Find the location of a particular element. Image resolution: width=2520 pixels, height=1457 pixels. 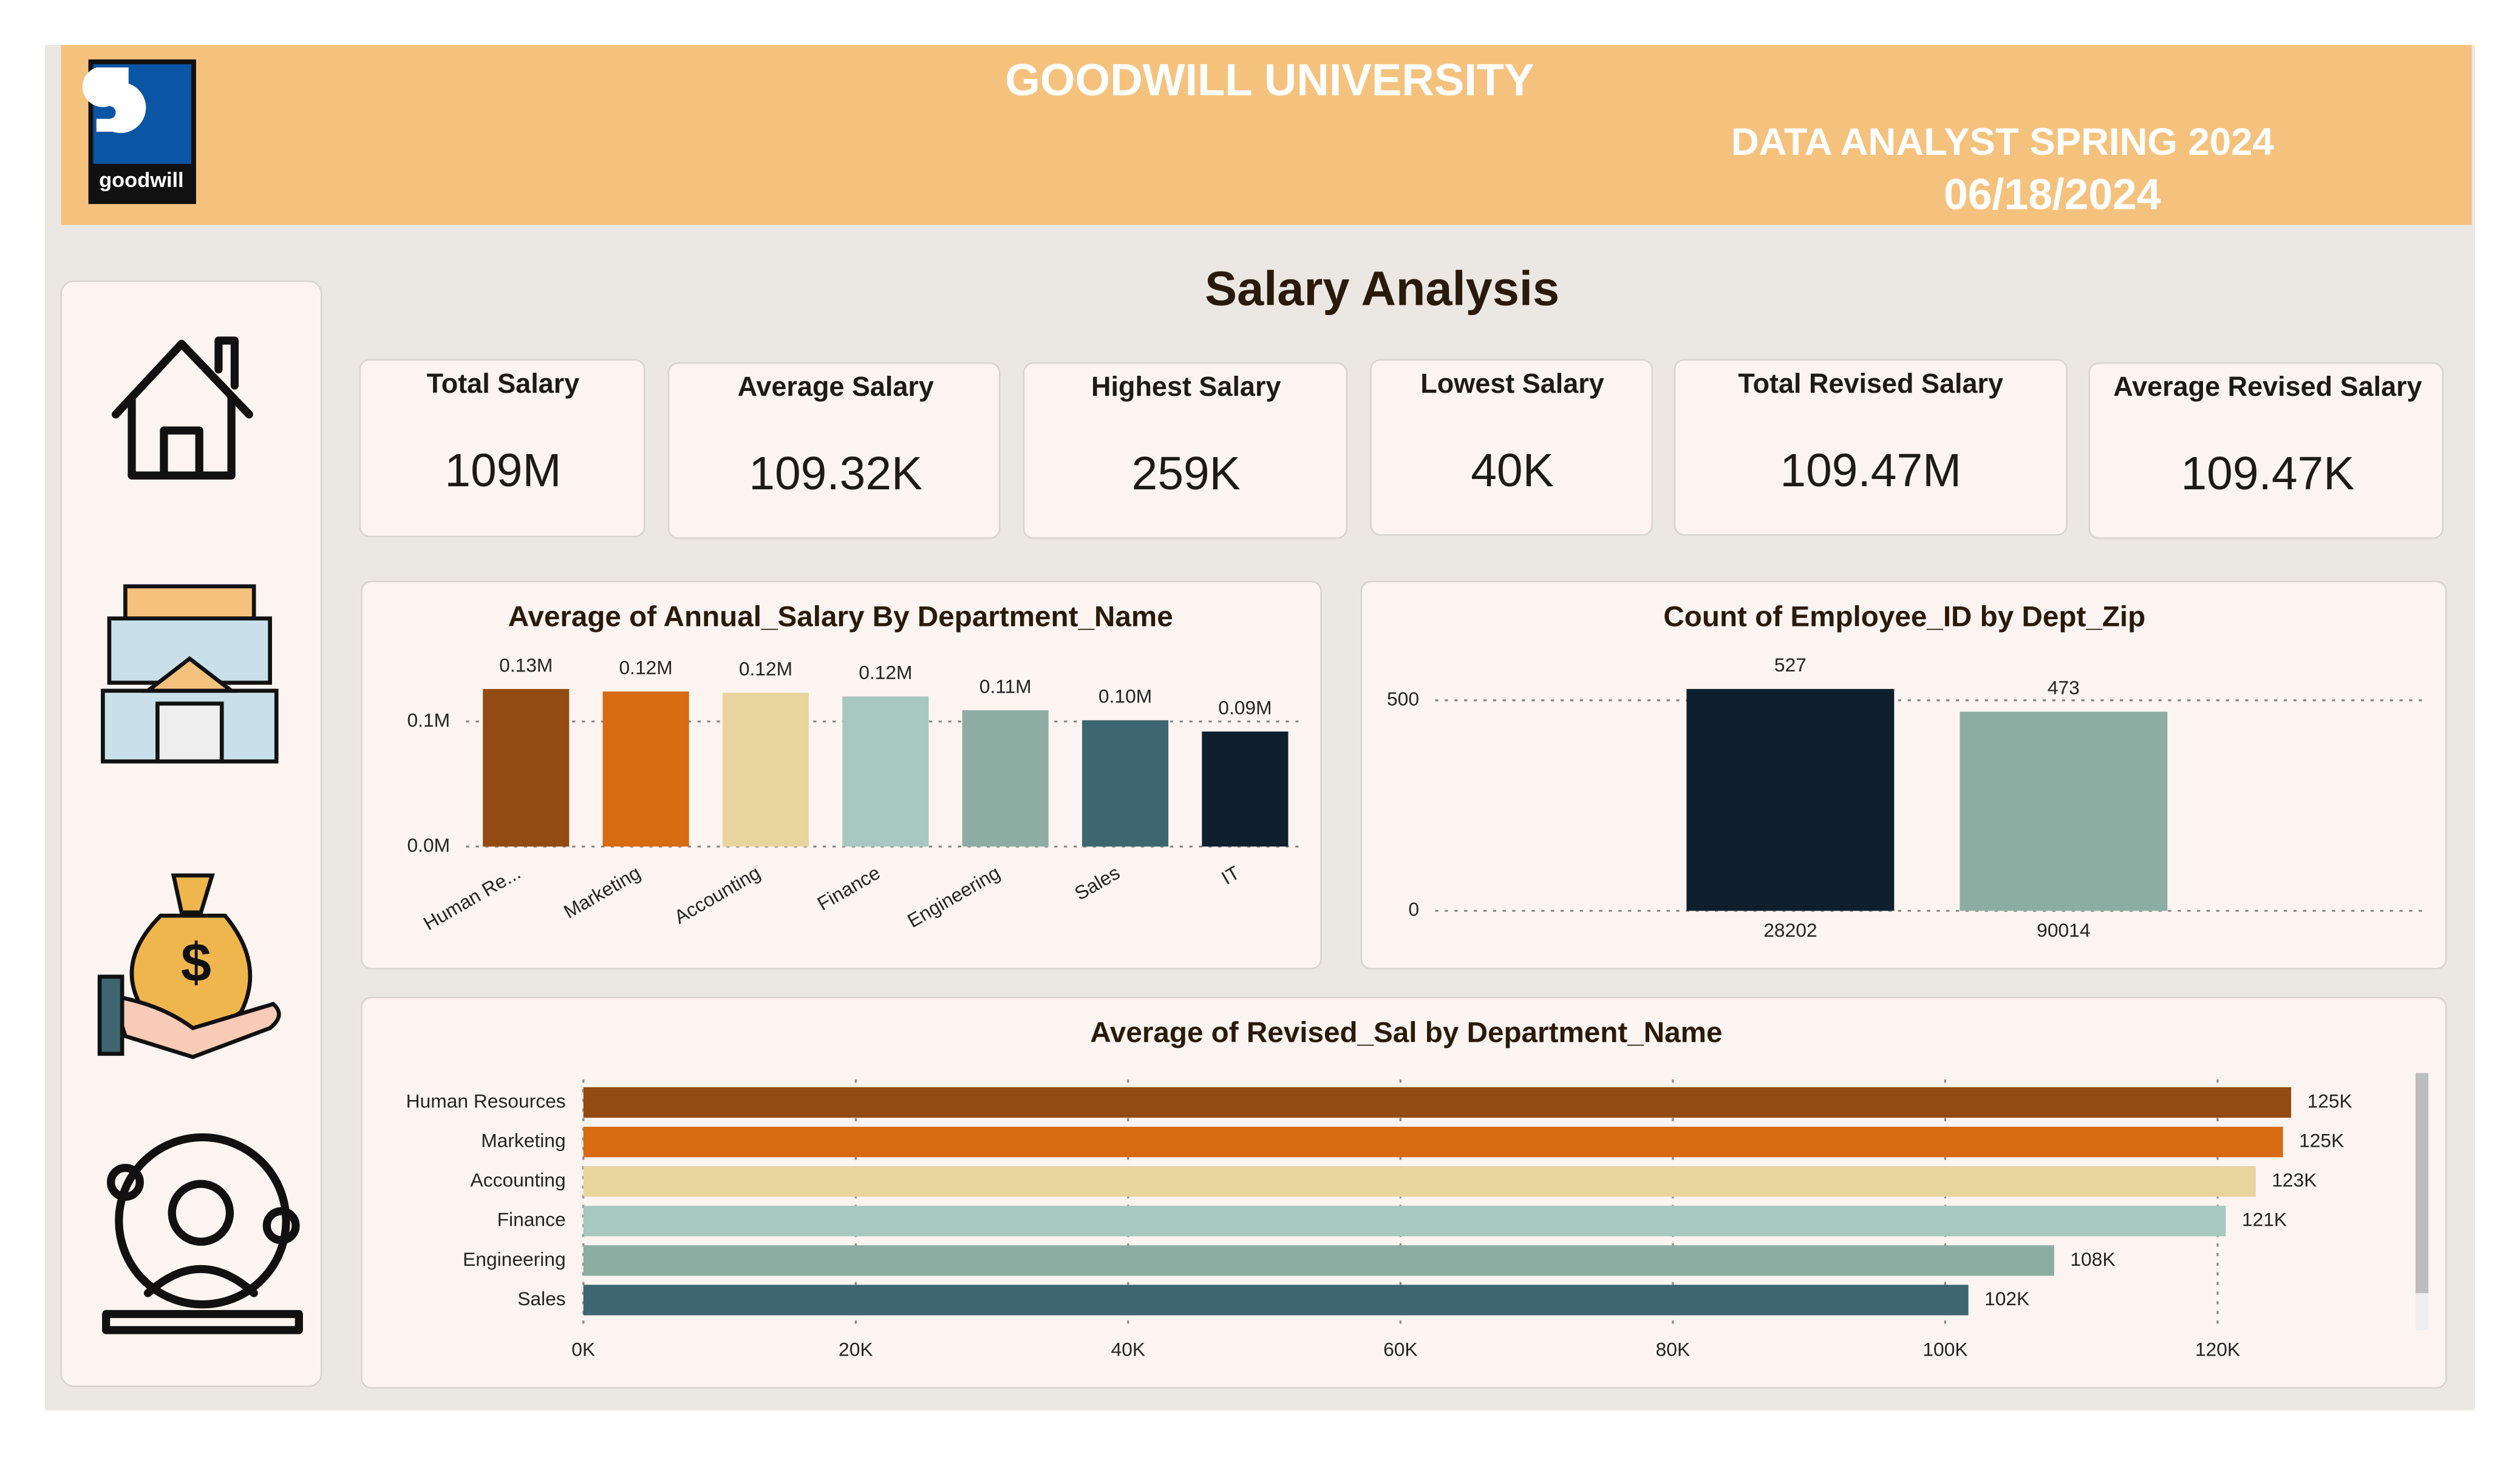

kpi-label: Total Salary is located at coordinates (503, 383).